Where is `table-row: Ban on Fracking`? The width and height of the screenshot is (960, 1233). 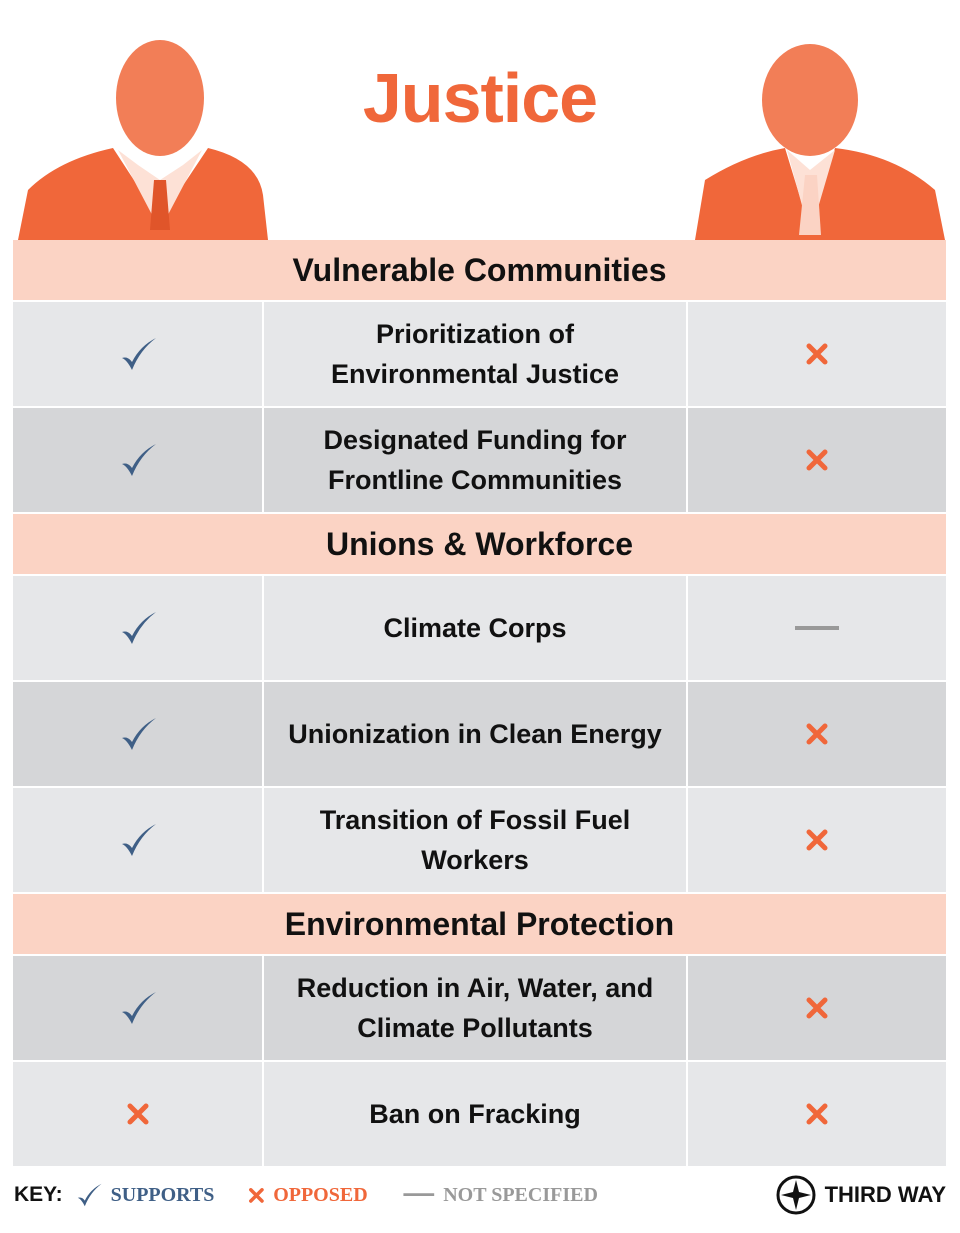 table-row: Ban on Fracking is located at coordinates (479, 1114).